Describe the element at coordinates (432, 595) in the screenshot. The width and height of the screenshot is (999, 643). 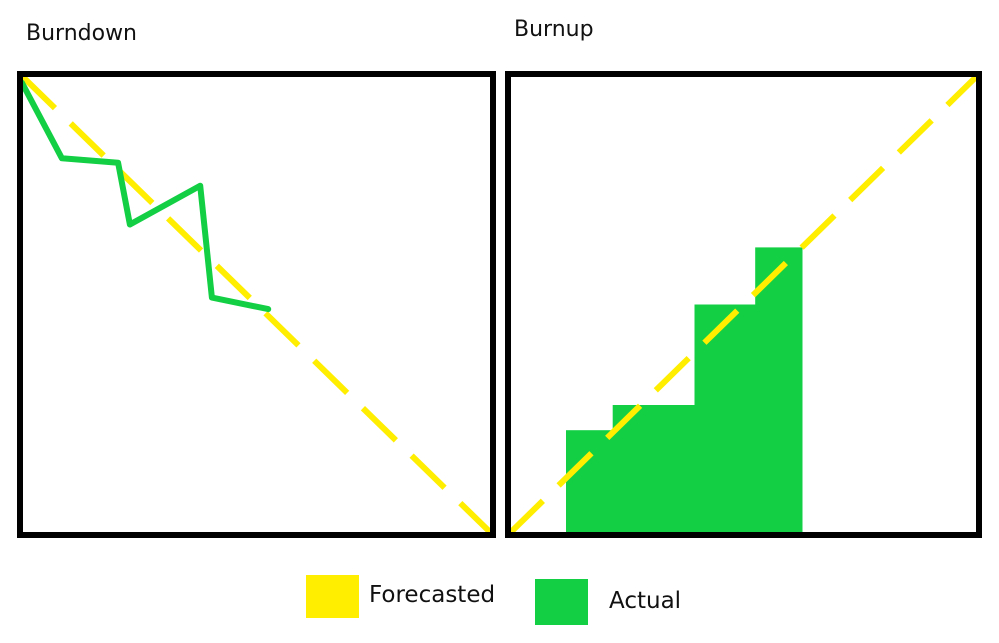
I see `forecast-legend-label: Forecasted` at that location.